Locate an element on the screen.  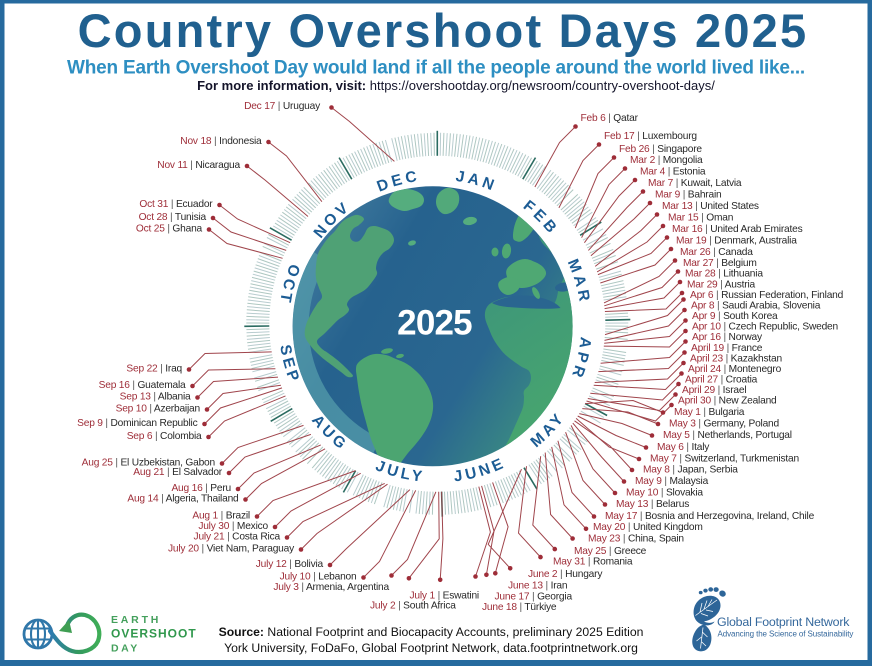
svg-text: April 27 | Croatia is located at coordinates (721, 380).